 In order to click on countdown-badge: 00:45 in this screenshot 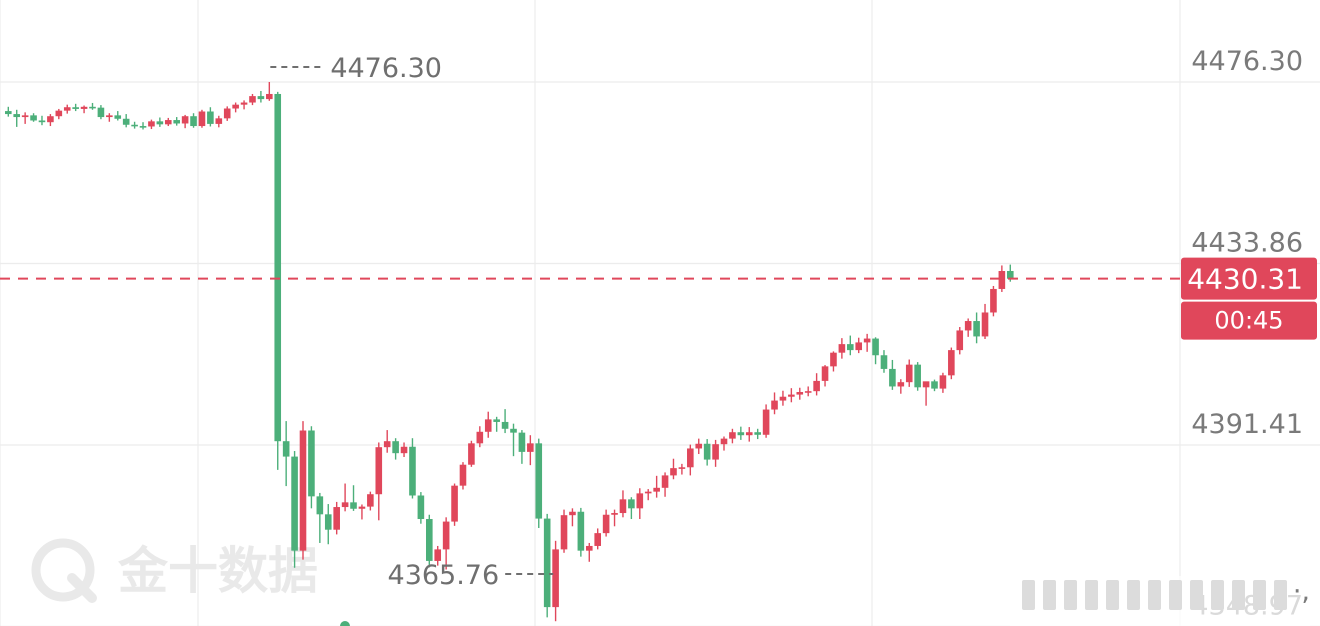, I will do `click(1249, 320)`.